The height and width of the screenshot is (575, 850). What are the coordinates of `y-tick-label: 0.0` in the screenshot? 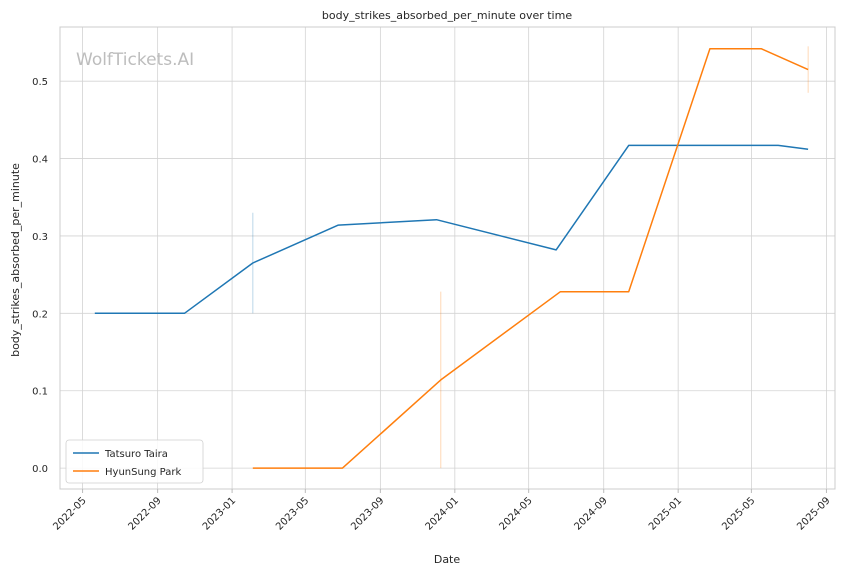 It's located at (40, 469).